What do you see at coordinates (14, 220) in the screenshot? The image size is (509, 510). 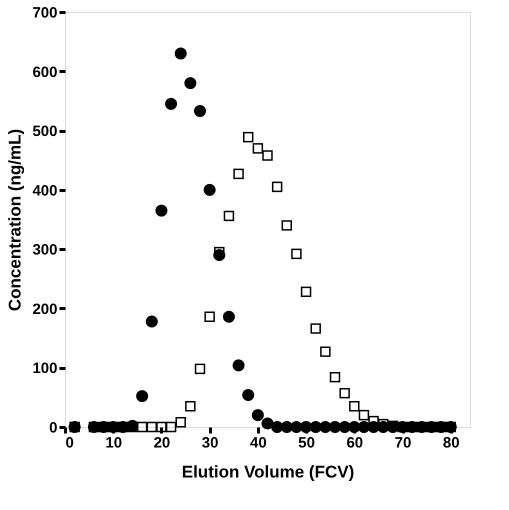 I see `y-axis-title: Concentration (ng/mL)` at bounding box center [14, 220].